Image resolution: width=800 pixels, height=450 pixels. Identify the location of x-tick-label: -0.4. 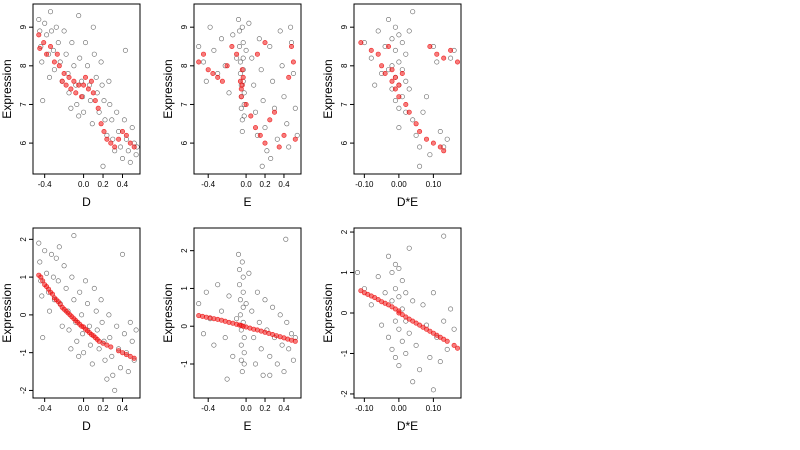
(45, 408).